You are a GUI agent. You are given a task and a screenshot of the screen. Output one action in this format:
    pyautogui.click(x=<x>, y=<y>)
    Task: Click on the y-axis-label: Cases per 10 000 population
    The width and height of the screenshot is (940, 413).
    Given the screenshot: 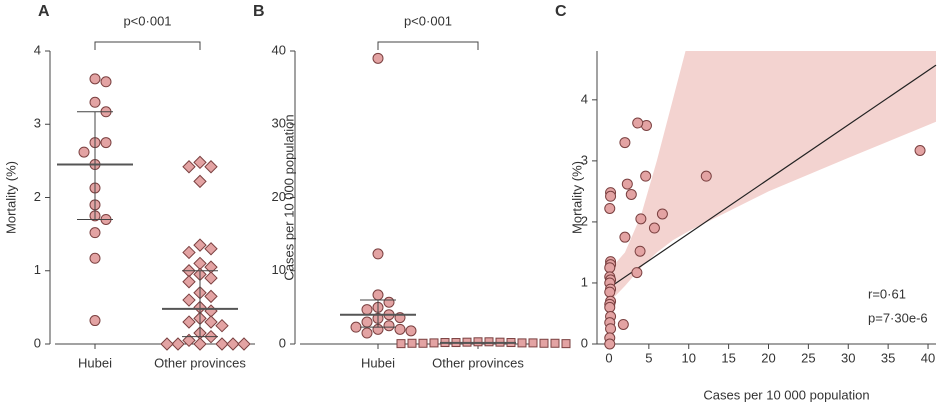 What is the action you would take?
    pyautogui.click(x=288, y=197)
    